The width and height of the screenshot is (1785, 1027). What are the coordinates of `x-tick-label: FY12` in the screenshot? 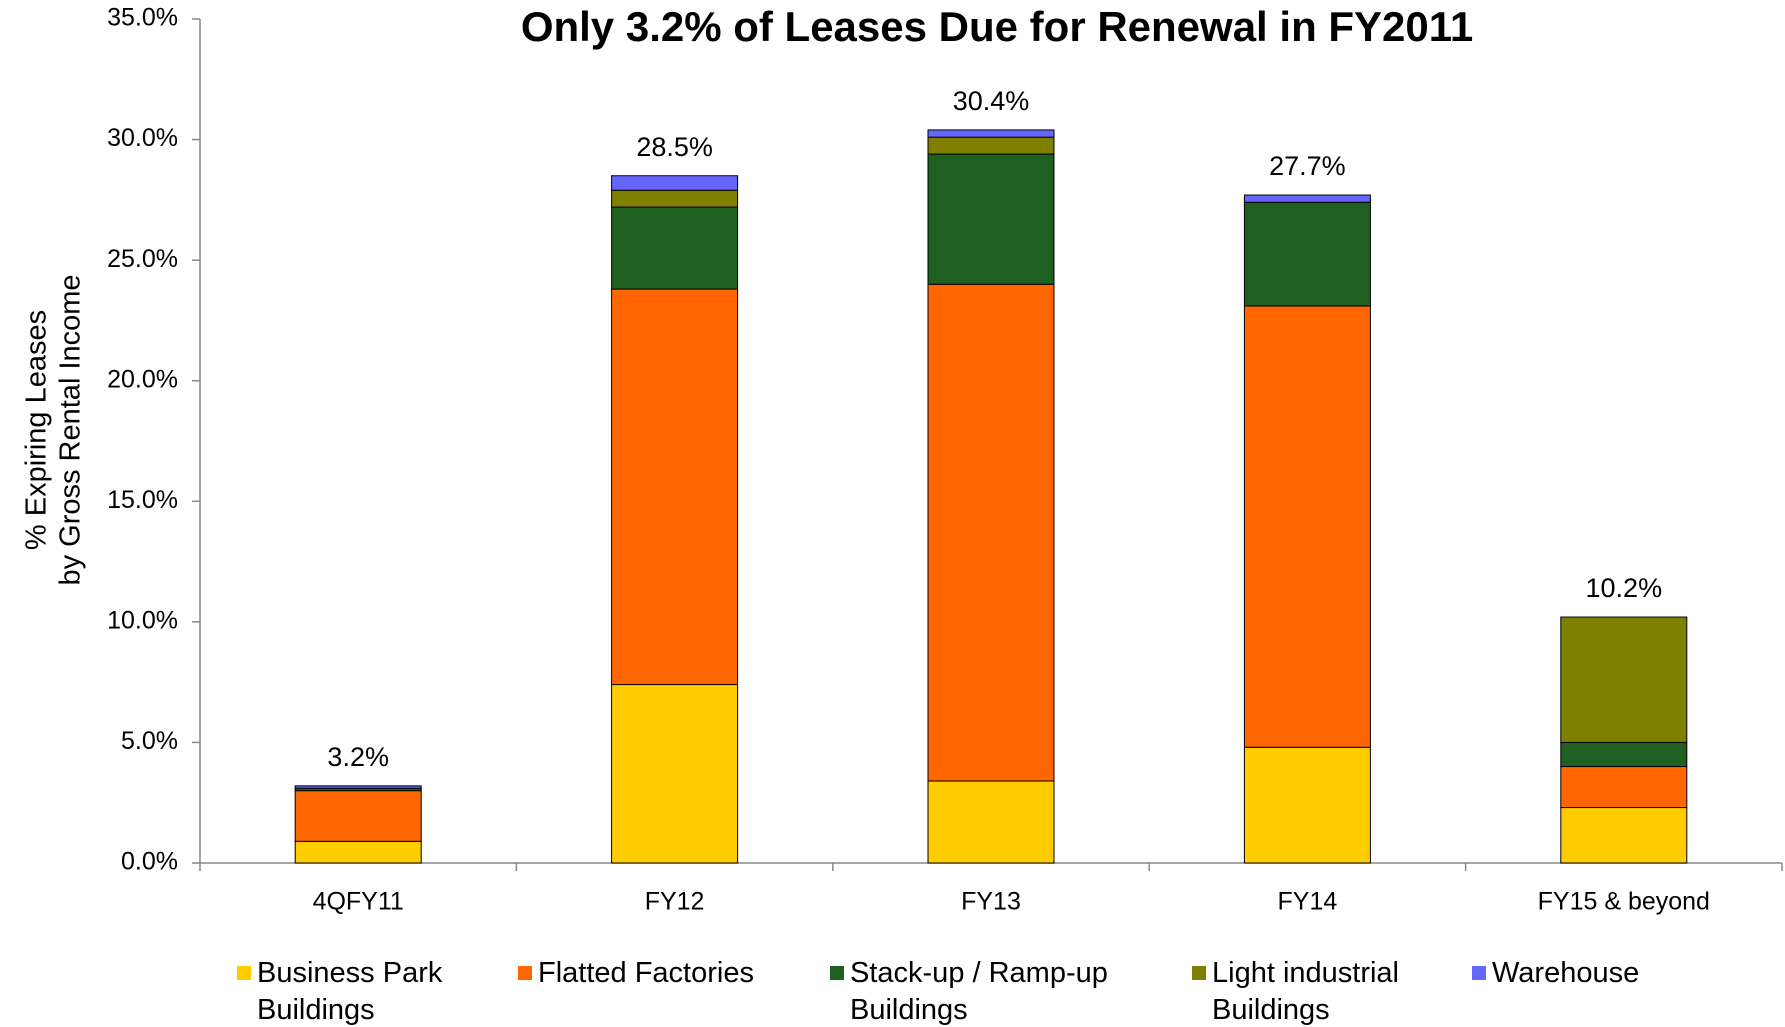 It's located at (675, 902).